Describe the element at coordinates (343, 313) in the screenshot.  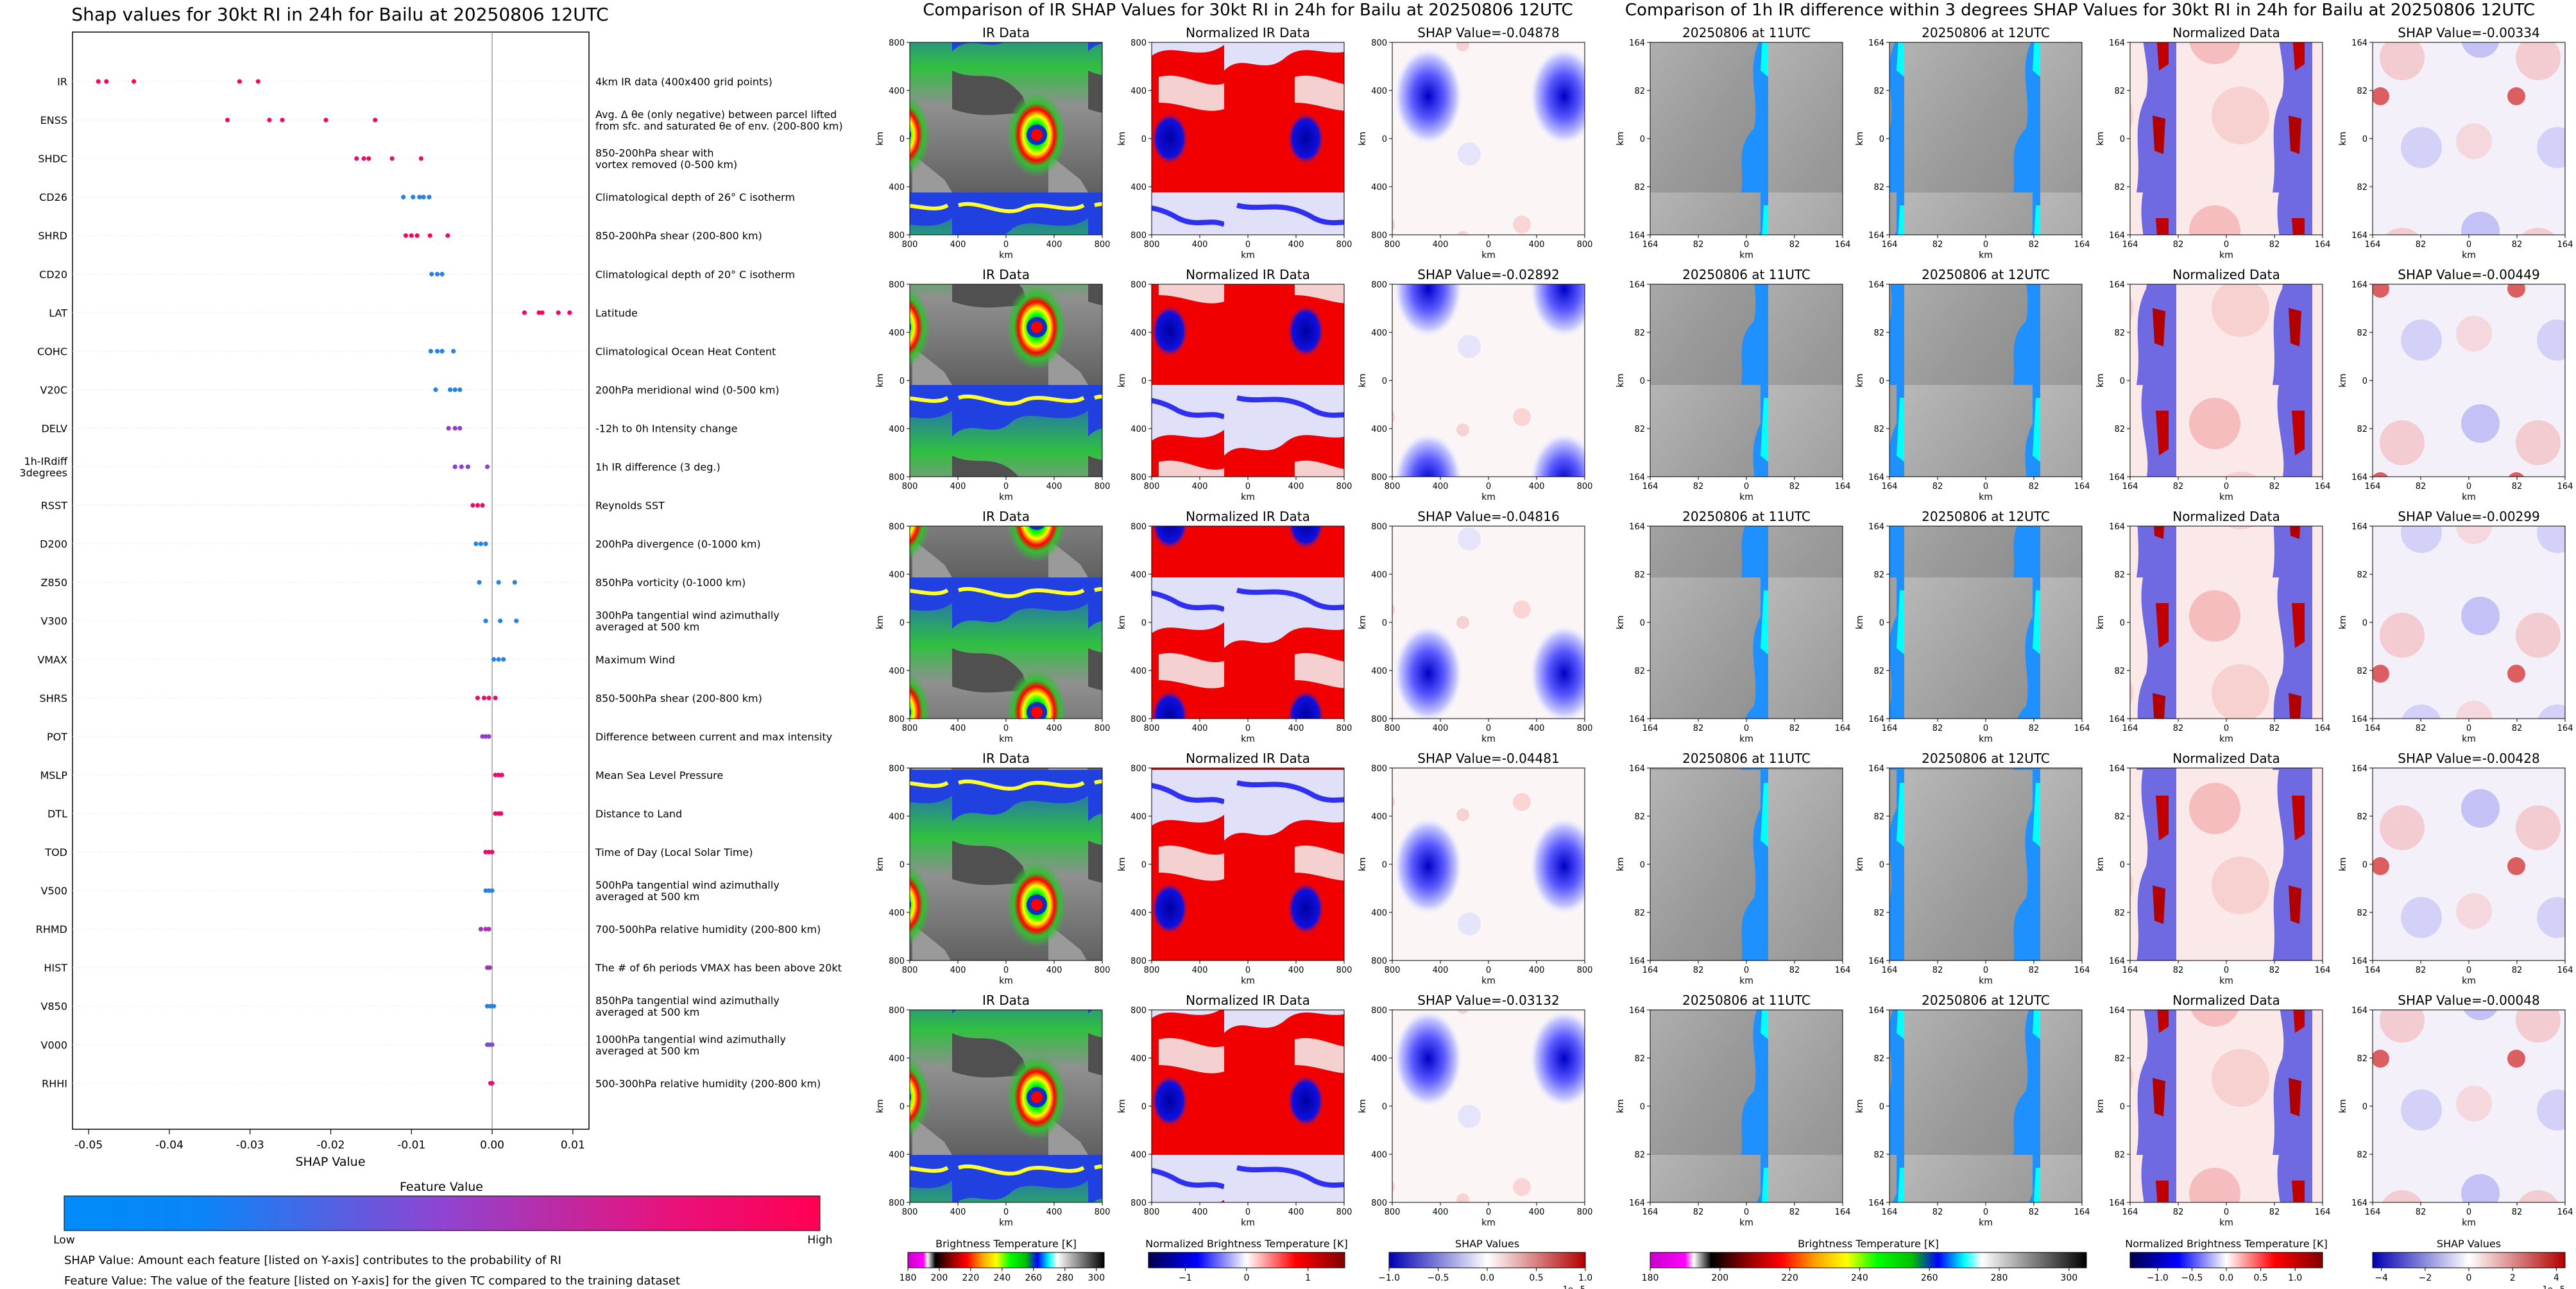
I see `feature-row: LAT Latitude` at that location.